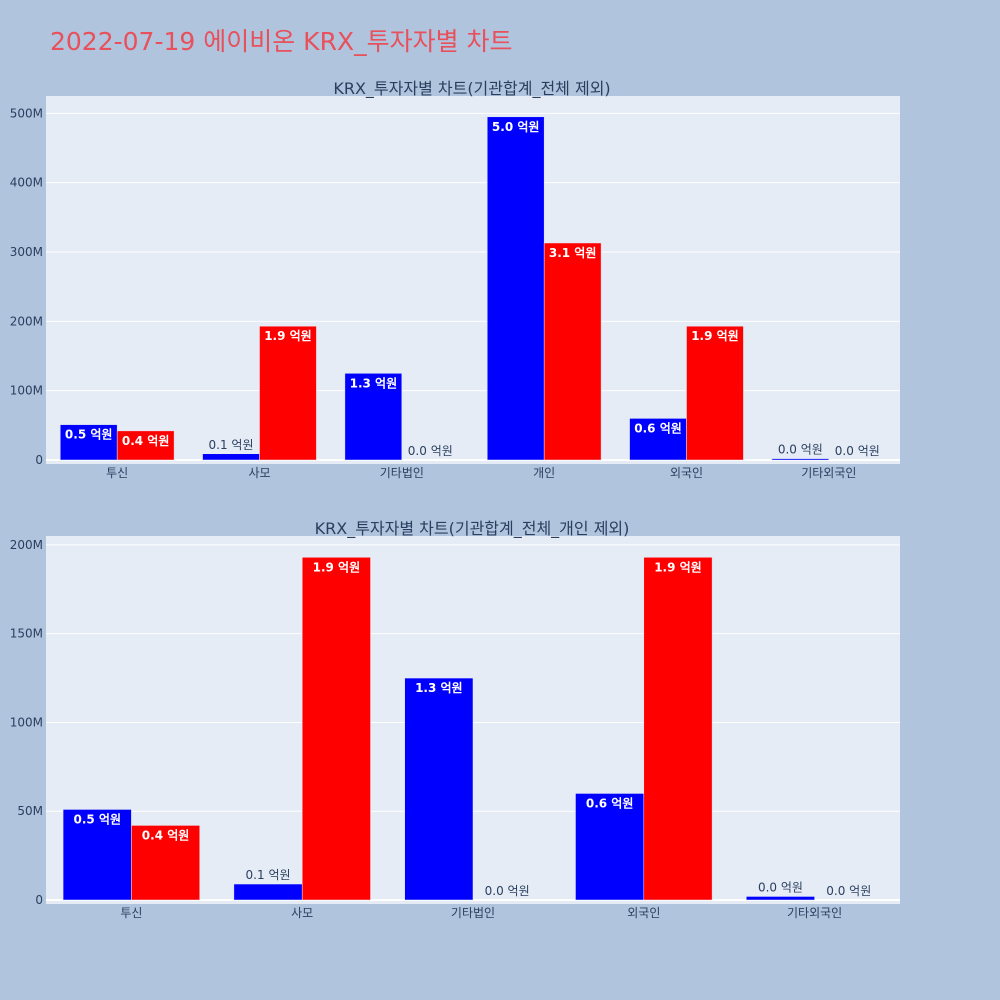 This screenshot has width=1000, height=1000. Describe the element at coordinates (30, 811) in the screenshot. I see `y-tick-label: 50M` at that location.